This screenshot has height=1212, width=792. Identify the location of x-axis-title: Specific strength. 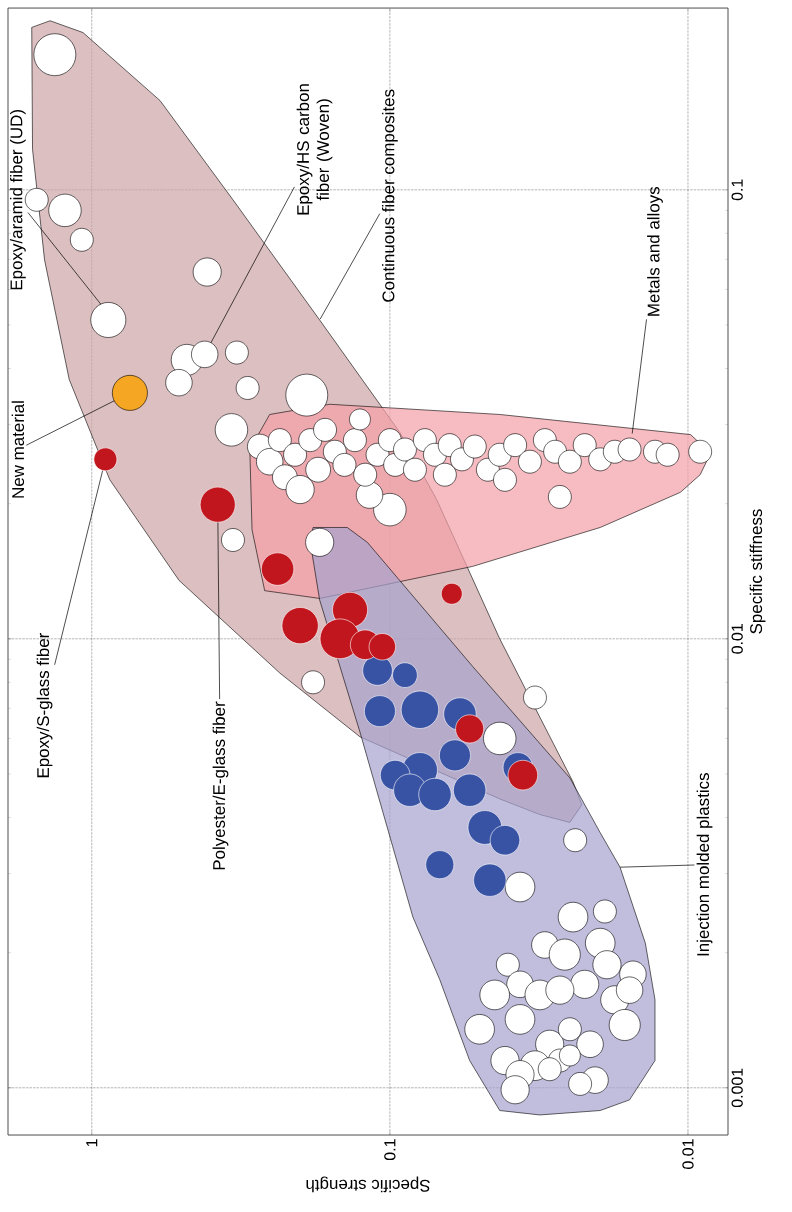
(368, 1184).